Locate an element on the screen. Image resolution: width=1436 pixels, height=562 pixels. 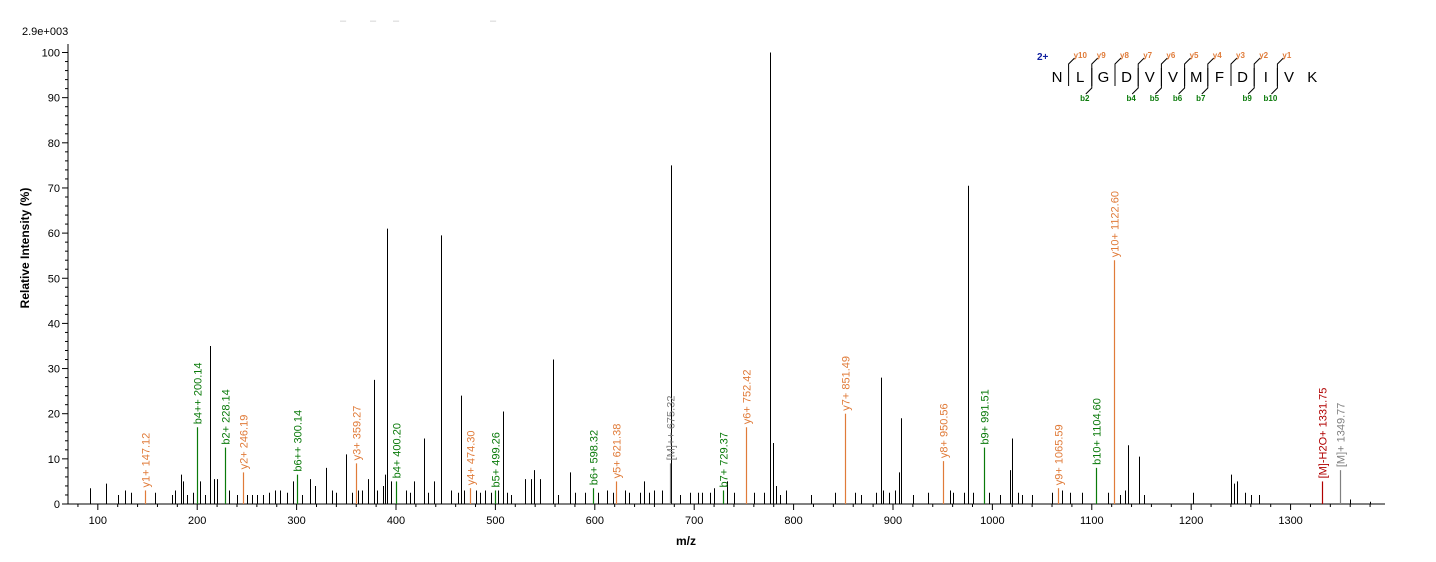
peak-label: b4++ 200.14 is located at coordinates (199, 393).